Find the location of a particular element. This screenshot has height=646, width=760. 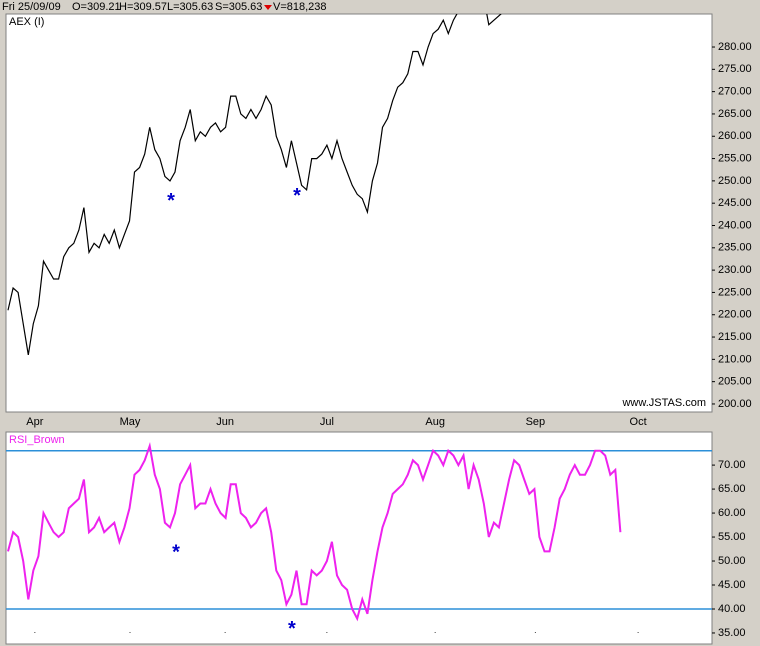

y-tick-label: 250.00 is located at coordinates (735, 181).